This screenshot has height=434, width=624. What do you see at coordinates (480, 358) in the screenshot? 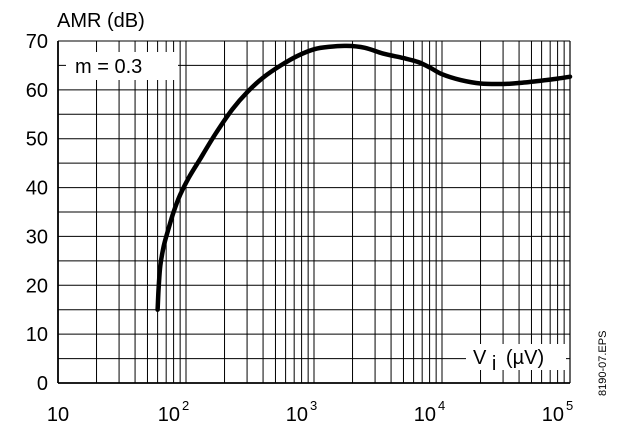
I see `x-axis-label-base: V` at bounding box center [480, 358].